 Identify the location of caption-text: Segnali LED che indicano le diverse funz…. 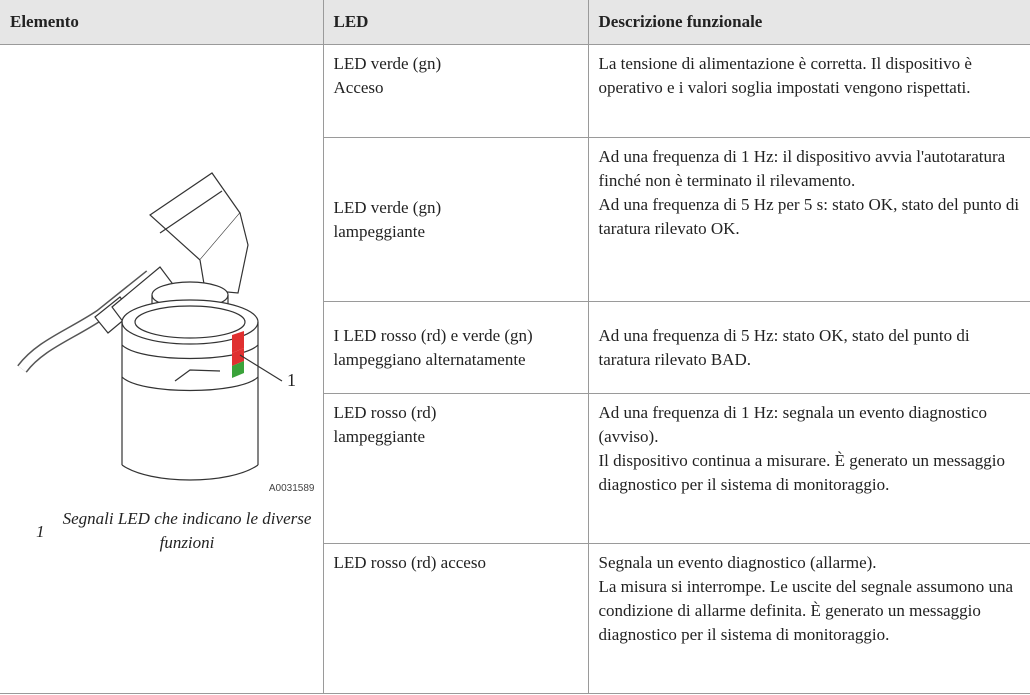
(187, 530).